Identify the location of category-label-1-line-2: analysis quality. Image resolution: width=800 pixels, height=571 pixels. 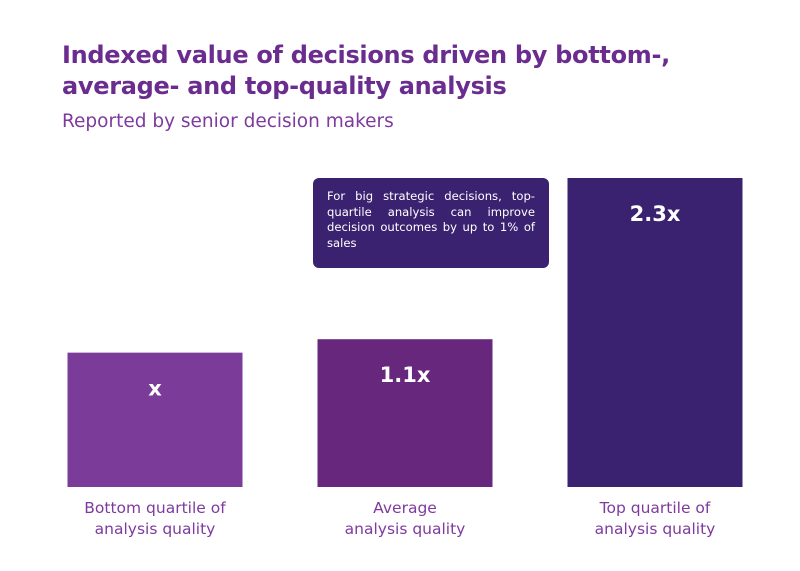
(155, 529).